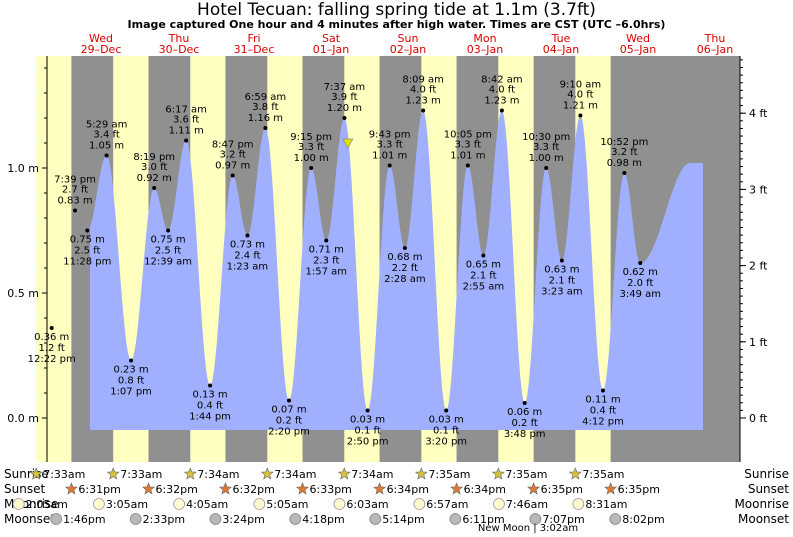  Describe the element at coordinates (164, 519) in the screenshot. I see `moonset-time: 2:33pm` at that location.